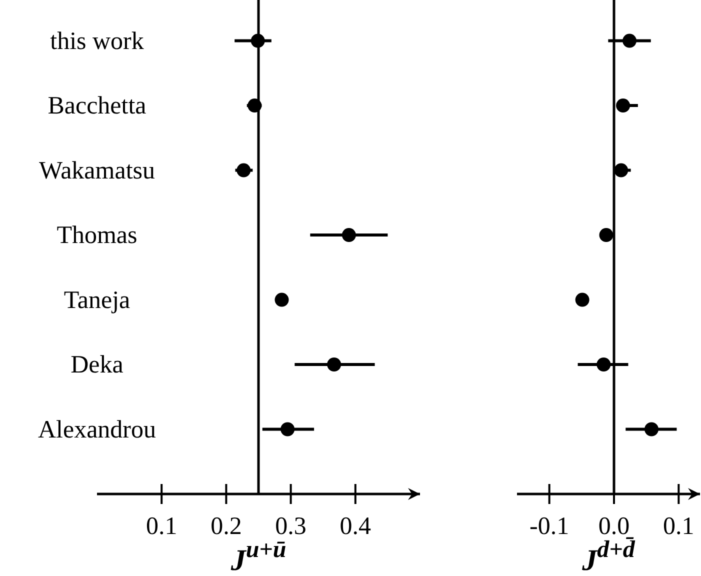 This screenshot has height=576, width=701. Describe the element at coordinates (226, 526) in the screenshot. I see `x-tick-label: 0.2` at that location.